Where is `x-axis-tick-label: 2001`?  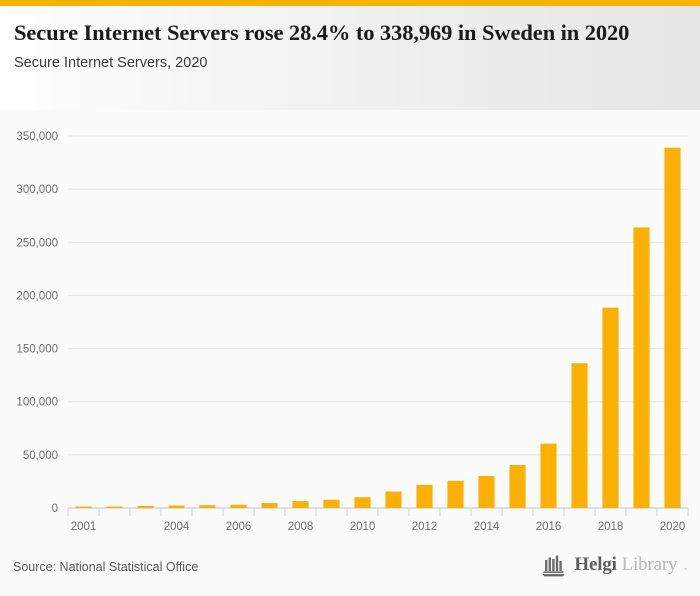
x-axis-tick-label: 2001 is located at coordinates (84, 527).